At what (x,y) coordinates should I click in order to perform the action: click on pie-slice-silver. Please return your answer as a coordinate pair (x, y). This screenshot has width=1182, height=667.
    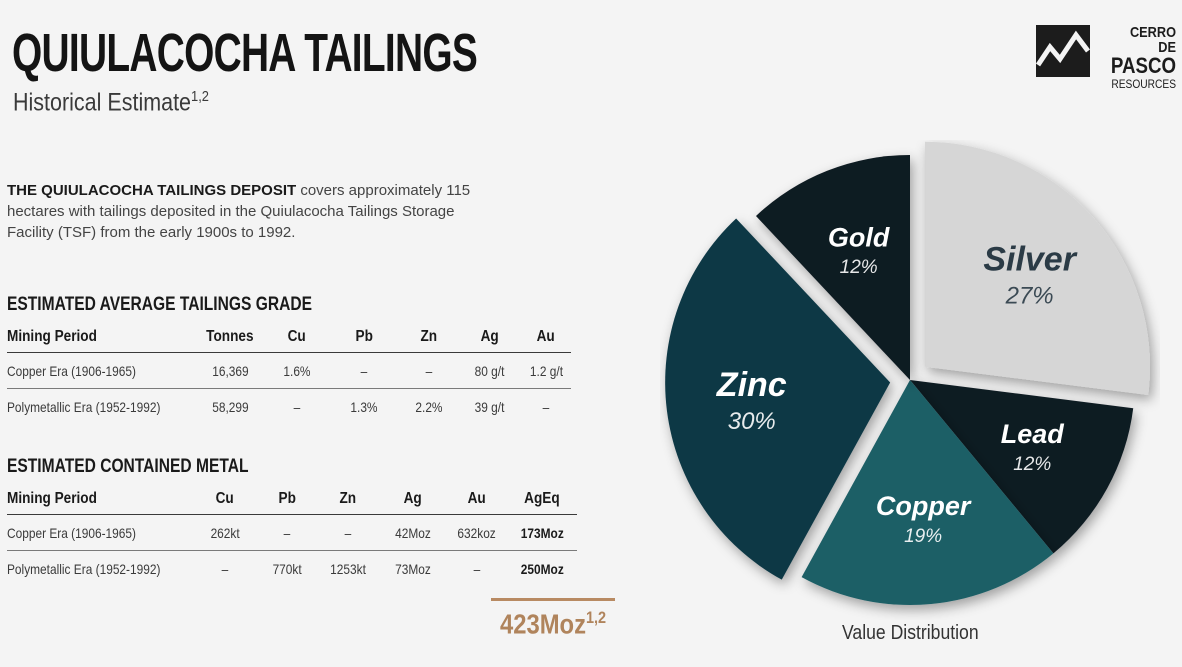
    Looking at the image, I should click on (1038, 268).